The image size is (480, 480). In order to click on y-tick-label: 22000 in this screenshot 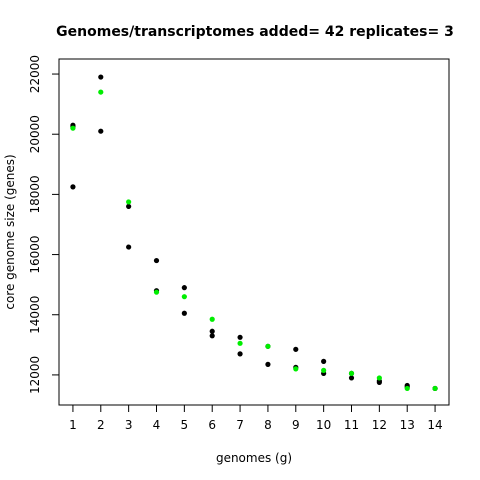, I will do `click(35, 74)`.